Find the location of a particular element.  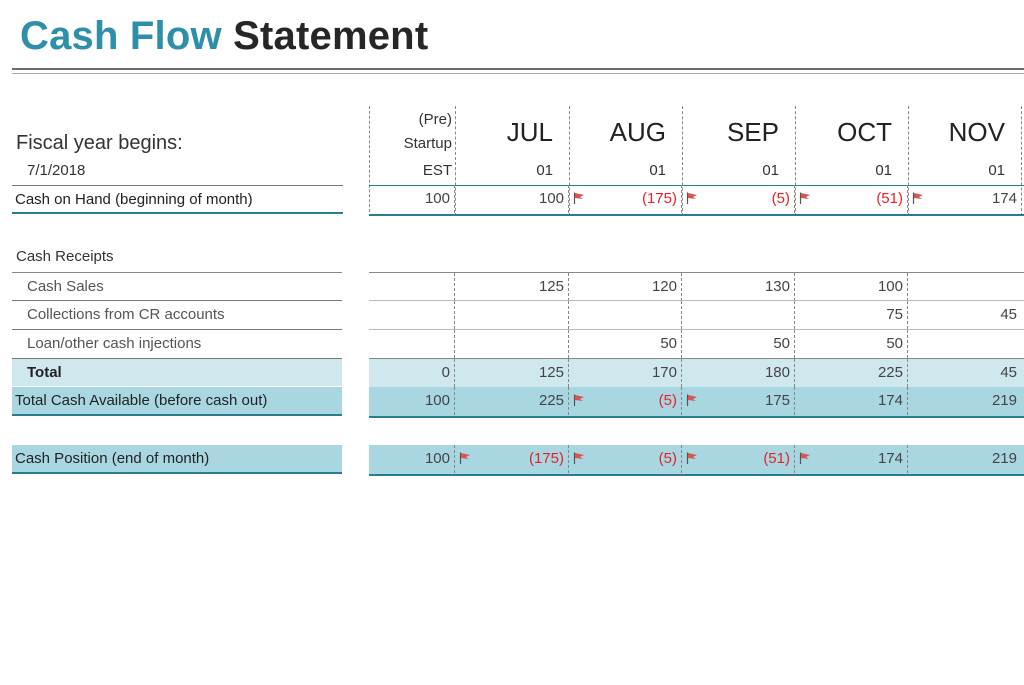

header-day-oct: 01 is located at coordinates (883, 170).